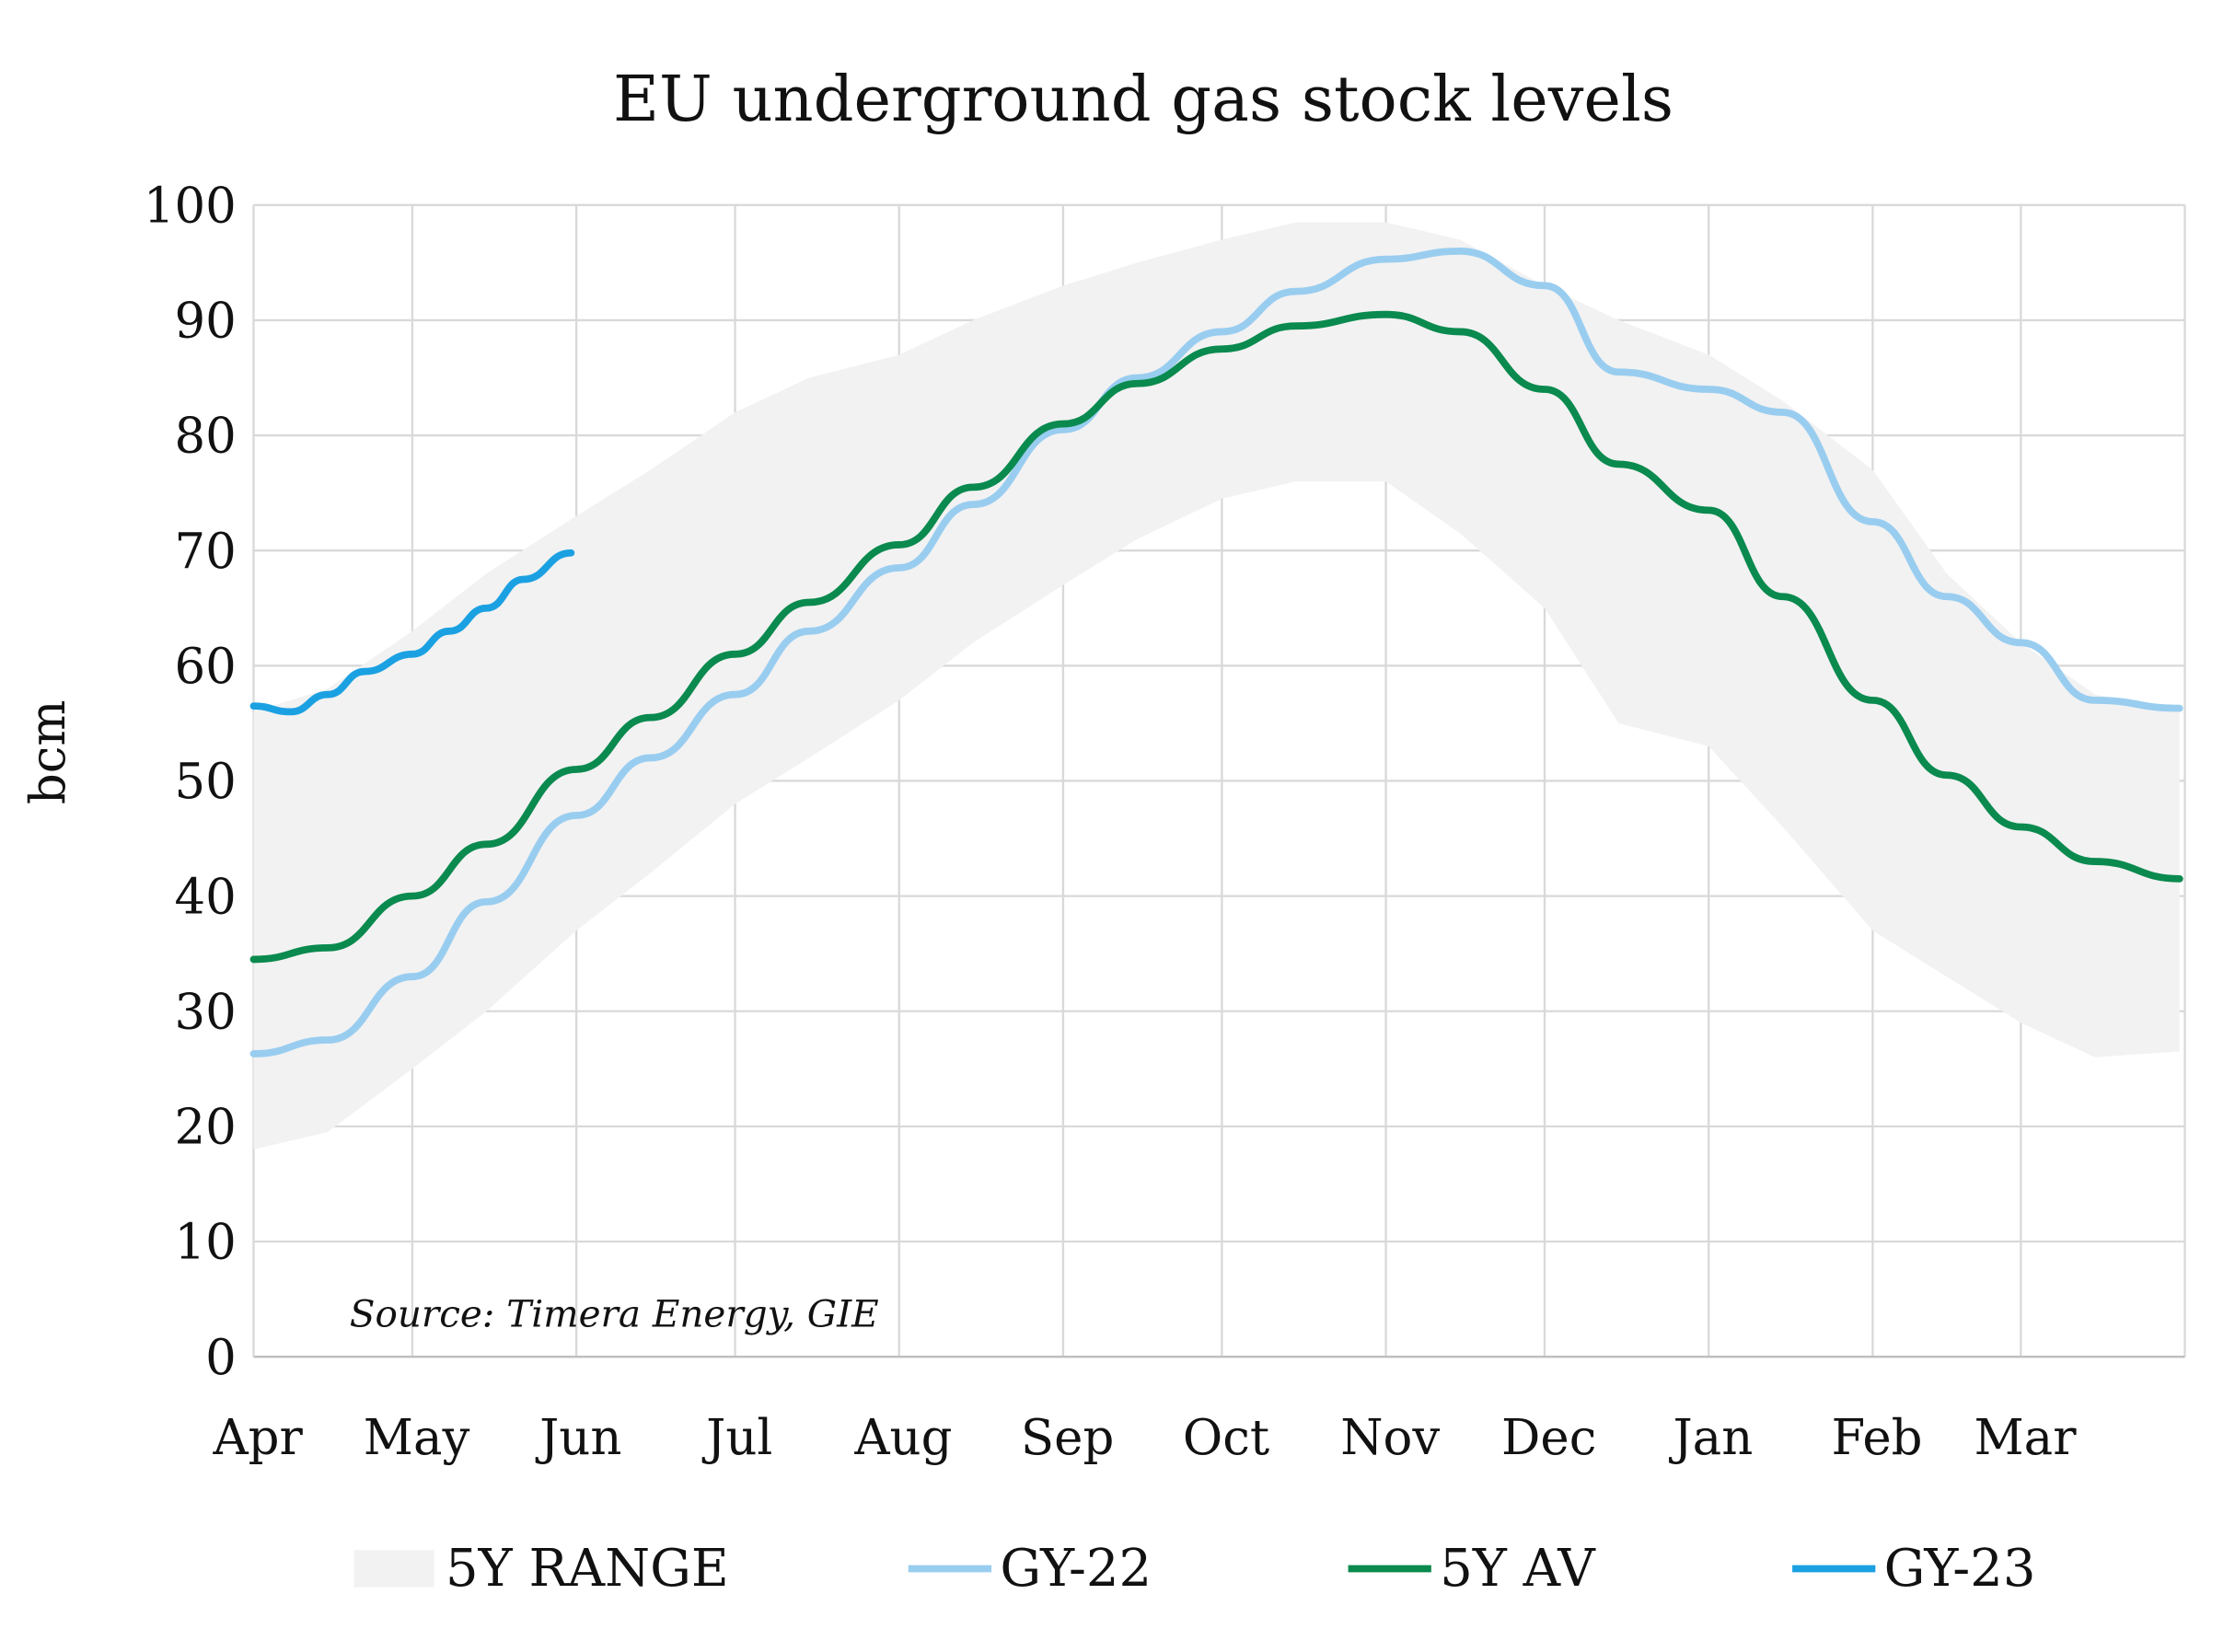 The width and height of the screenshot is (2235, 1652). Describe the element at coordinates (205, 322) in the screenshot. I see `y-tick-label: 90` at that location.